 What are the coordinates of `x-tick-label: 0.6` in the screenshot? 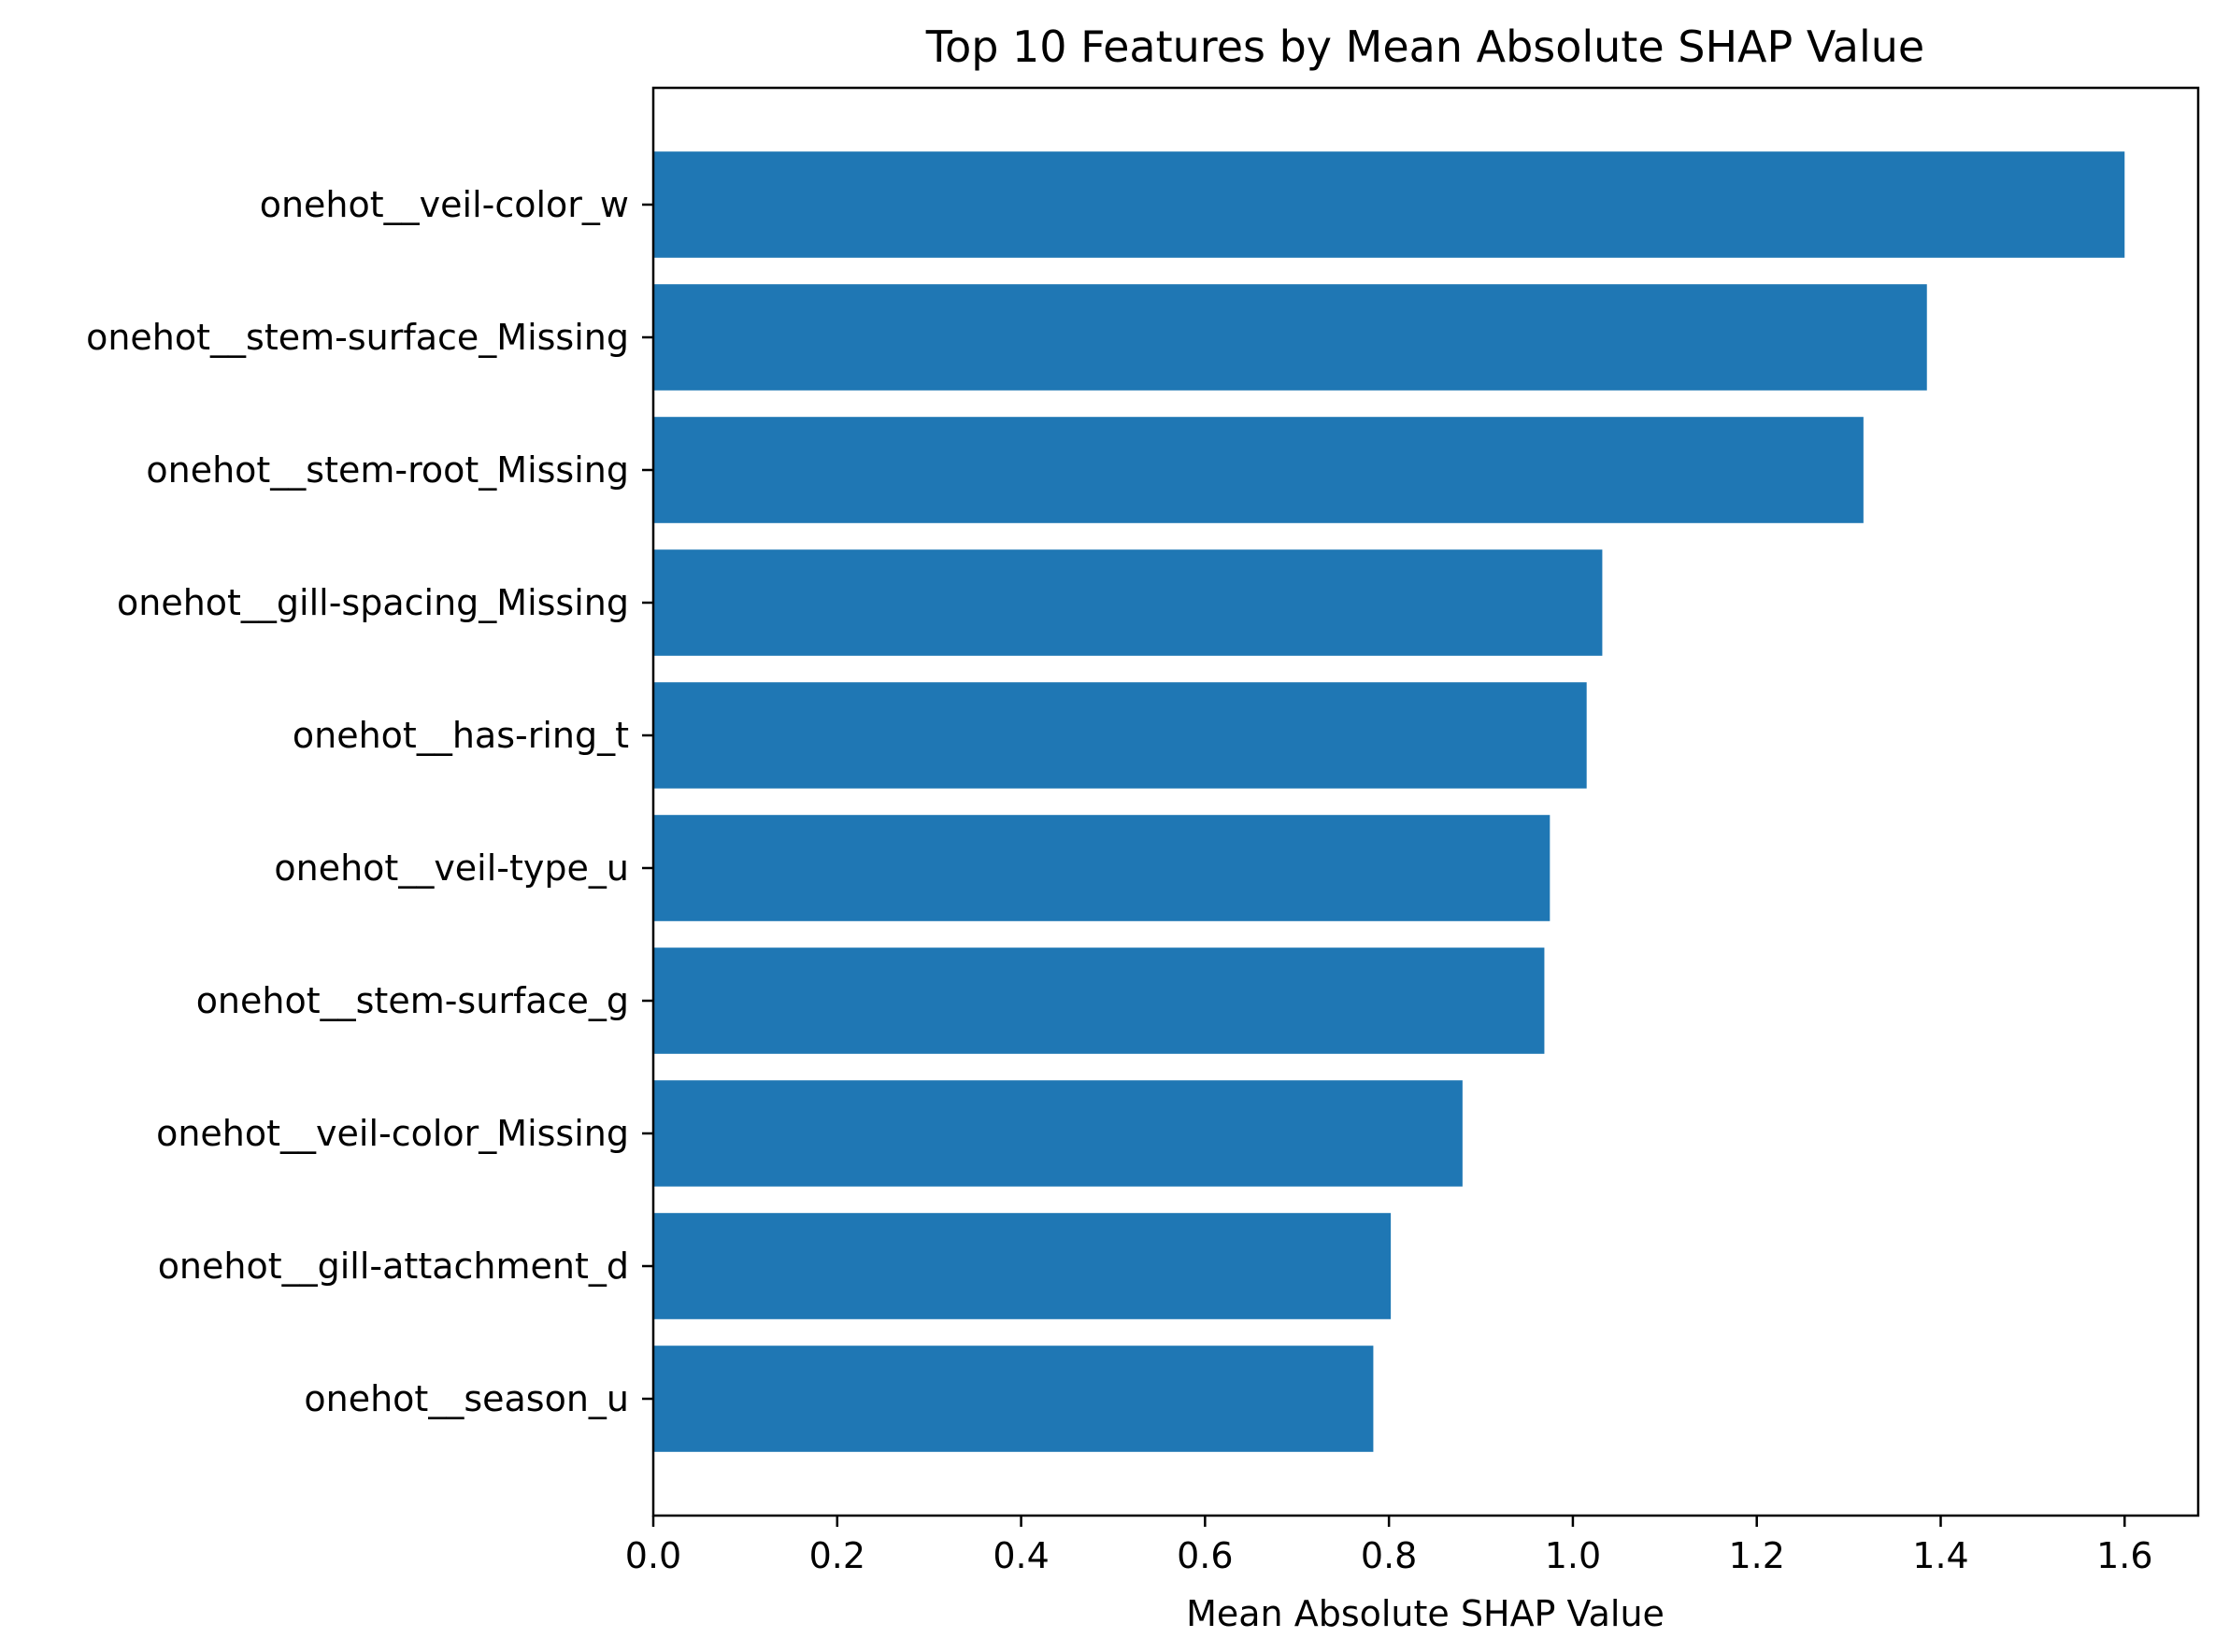 It's located at (1205, 1555).